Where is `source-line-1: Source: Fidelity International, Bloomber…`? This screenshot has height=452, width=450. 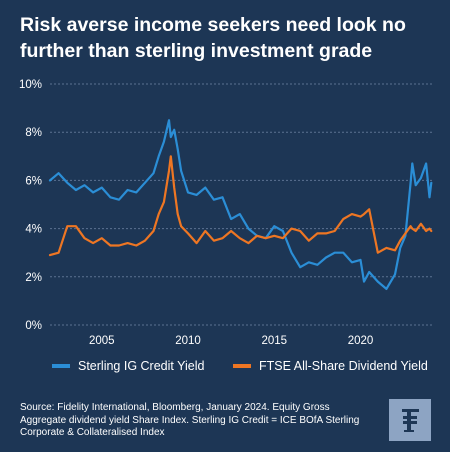 source-line-1: Source: Fidelity International, Bloomber… is located at coordinates (175, 407).